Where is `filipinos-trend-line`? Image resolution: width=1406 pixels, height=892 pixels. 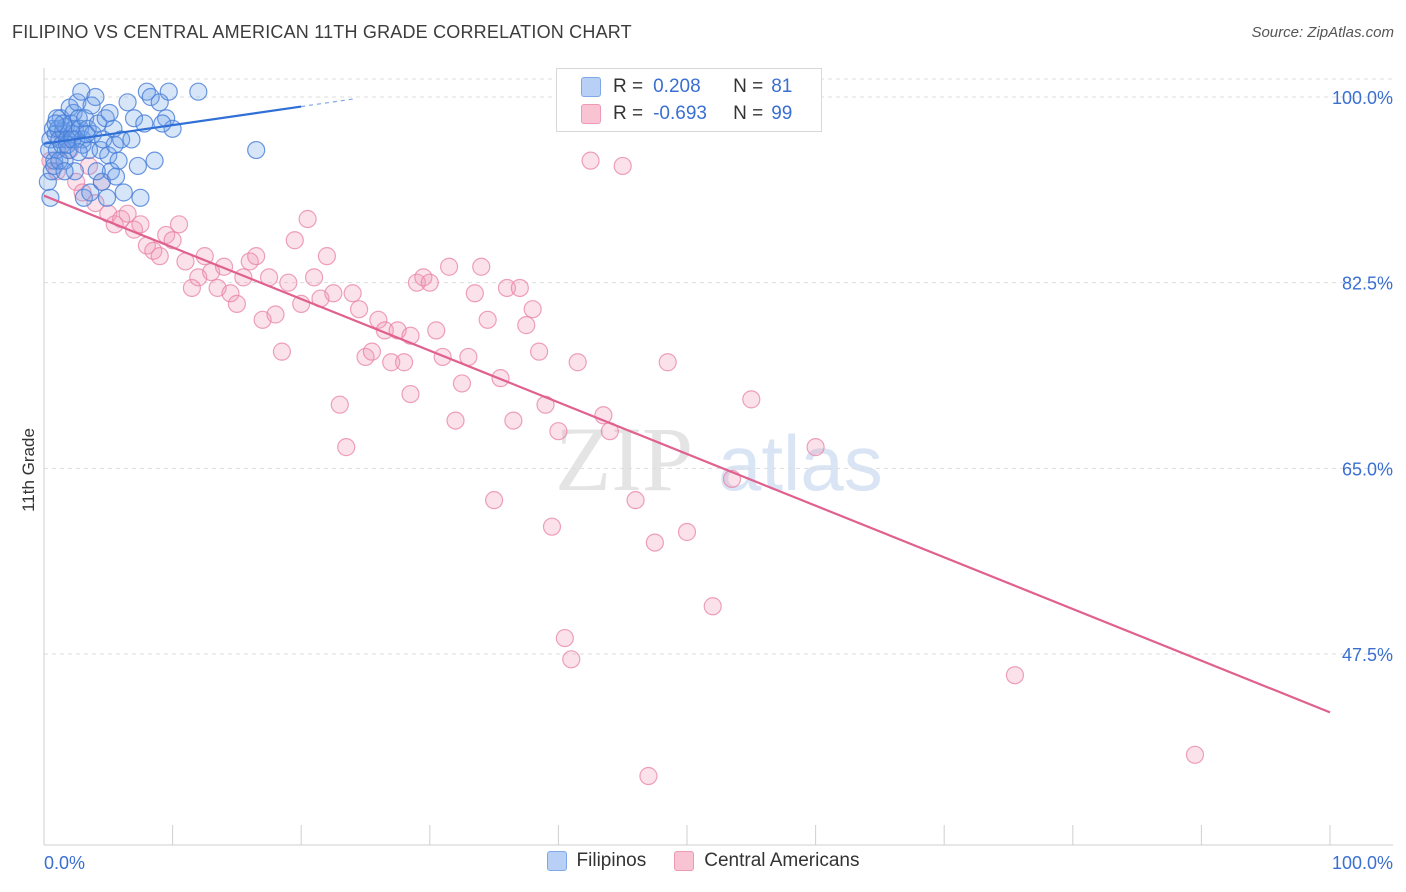 filipinos-trend-line is located at coordinates (172, 125).